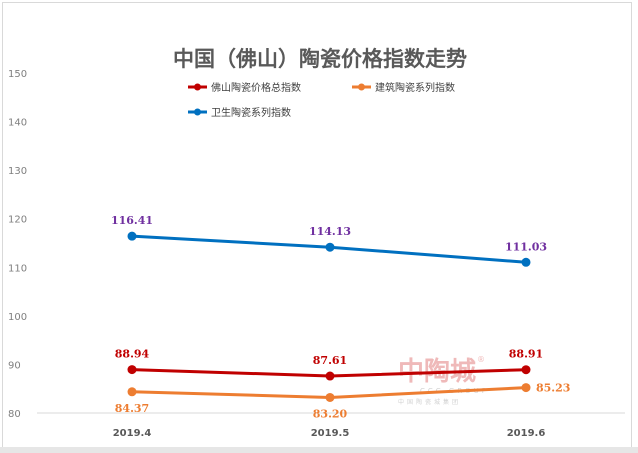  What do you see at coordinates (319, 450) in the screenshot?
I see `bottom-bar` at bounding box center [319, 450].